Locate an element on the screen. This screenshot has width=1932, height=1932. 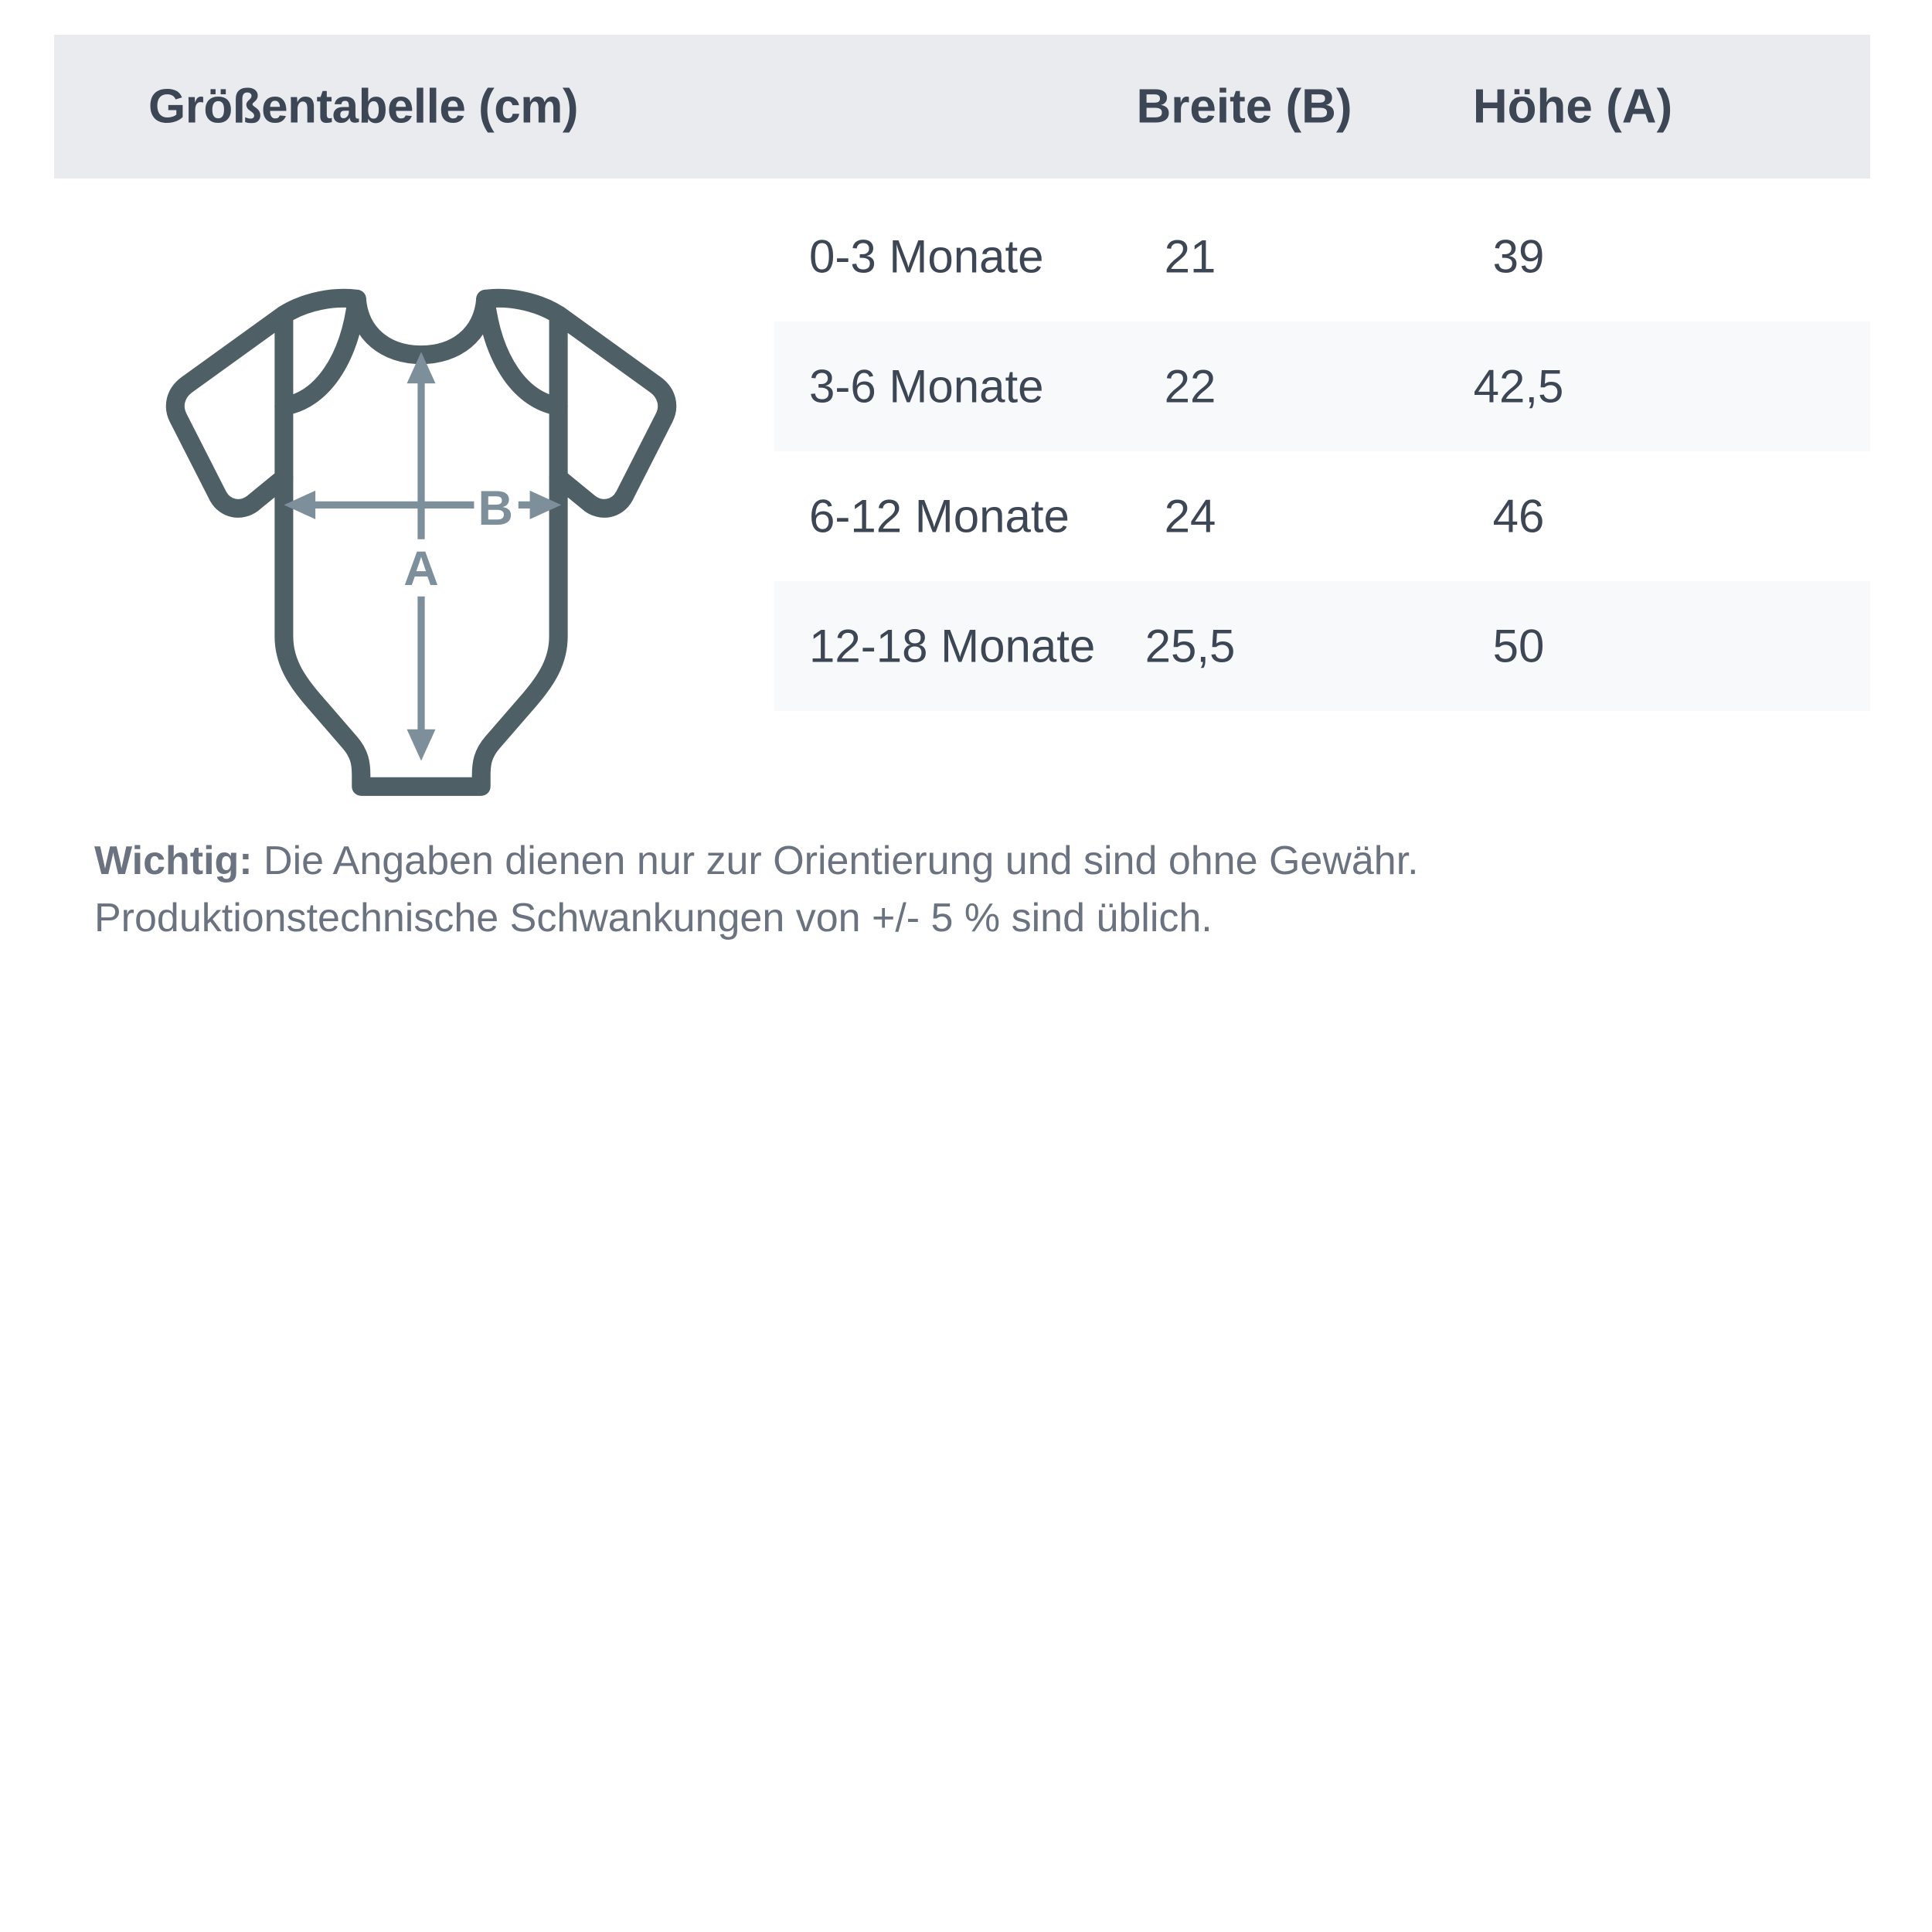
cell-age: 12-18 Monate is located at coordinates (953, 646).